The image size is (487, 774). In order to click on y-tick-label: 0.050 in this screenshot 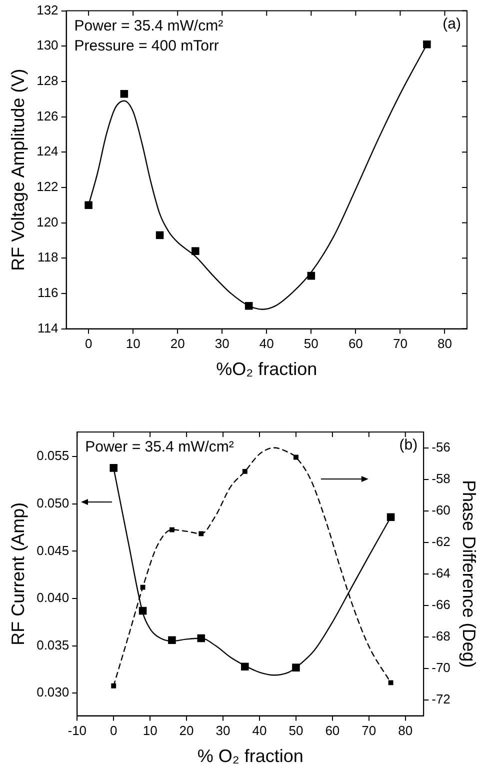, I will do `click(53, 502)`.